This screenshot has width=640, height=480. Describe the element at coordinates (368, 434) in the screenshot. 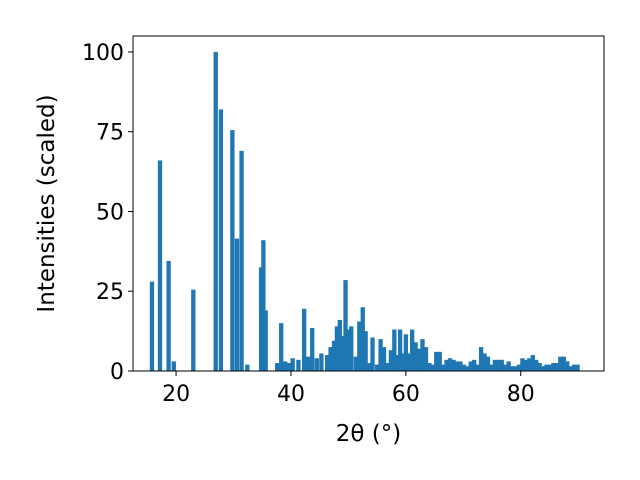

I see `x-axis-label: 2θ (°)` at that location.